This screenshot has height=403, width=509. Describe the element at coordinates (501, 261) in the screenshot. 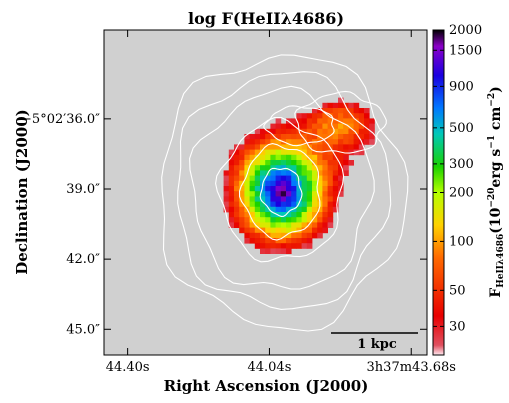

I see `colorbar-label-subscript: HeIIλ4686` at that location.